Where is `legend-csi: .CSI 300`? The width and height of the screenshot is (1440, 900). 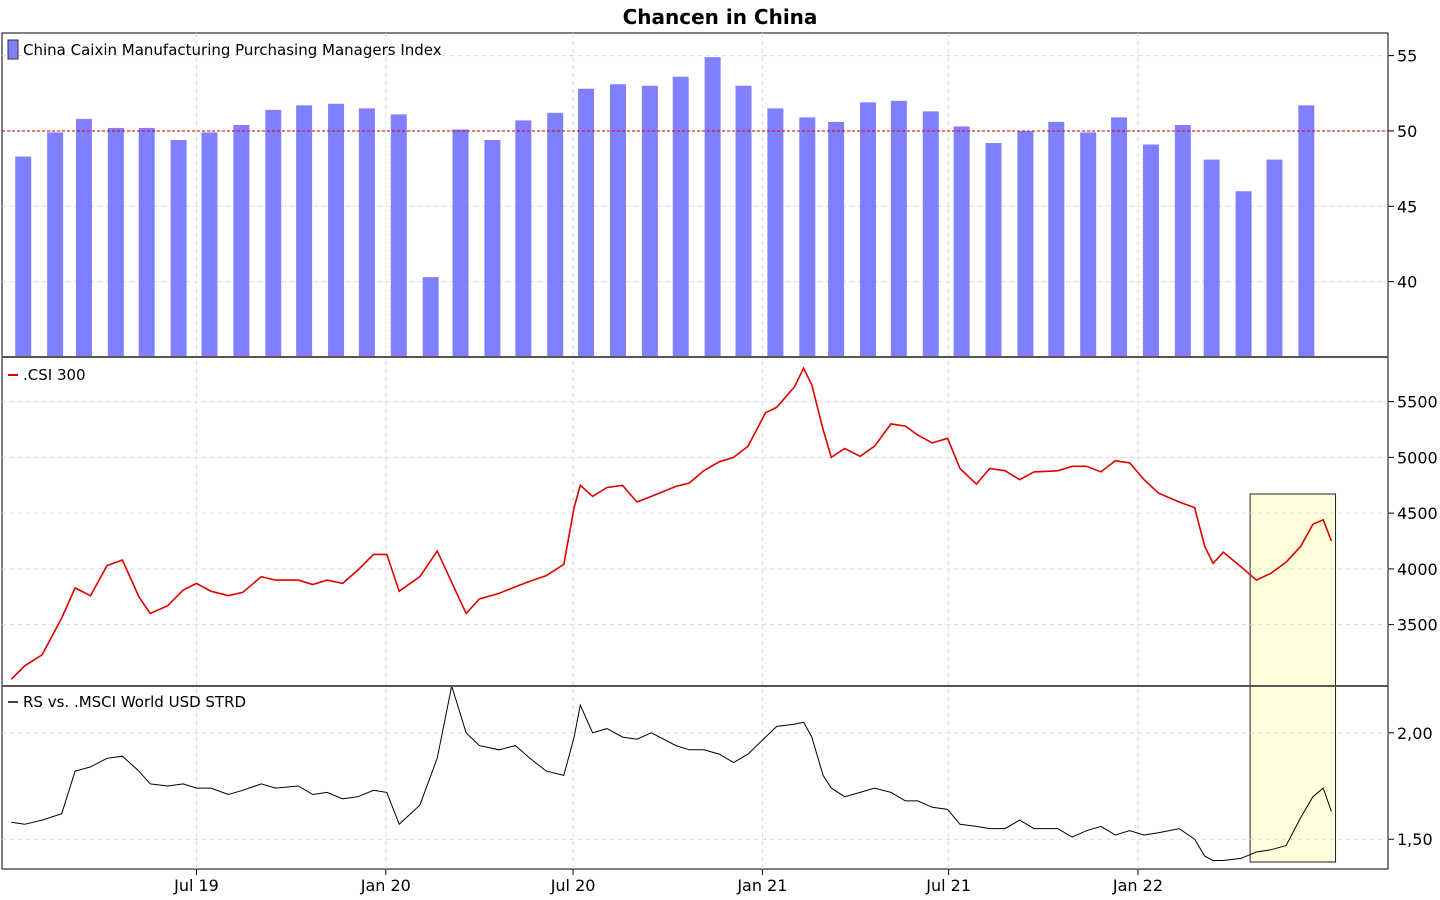
legend-csi: .CSI 300 is located at coordinates (47, 375).